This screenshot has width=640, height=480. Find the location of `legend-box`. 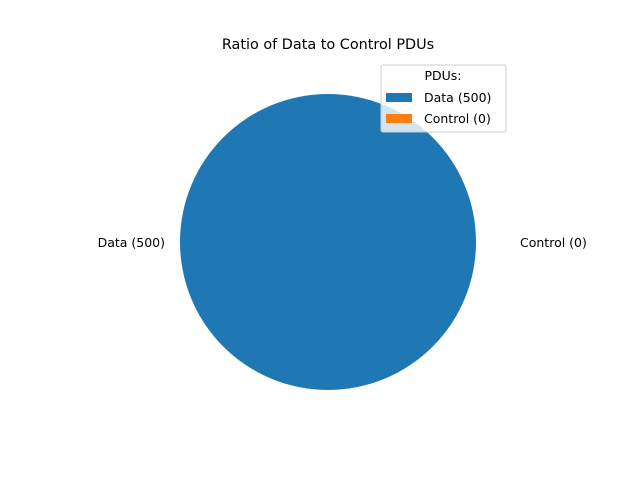

legend-box is located at coordinates (443, 98).